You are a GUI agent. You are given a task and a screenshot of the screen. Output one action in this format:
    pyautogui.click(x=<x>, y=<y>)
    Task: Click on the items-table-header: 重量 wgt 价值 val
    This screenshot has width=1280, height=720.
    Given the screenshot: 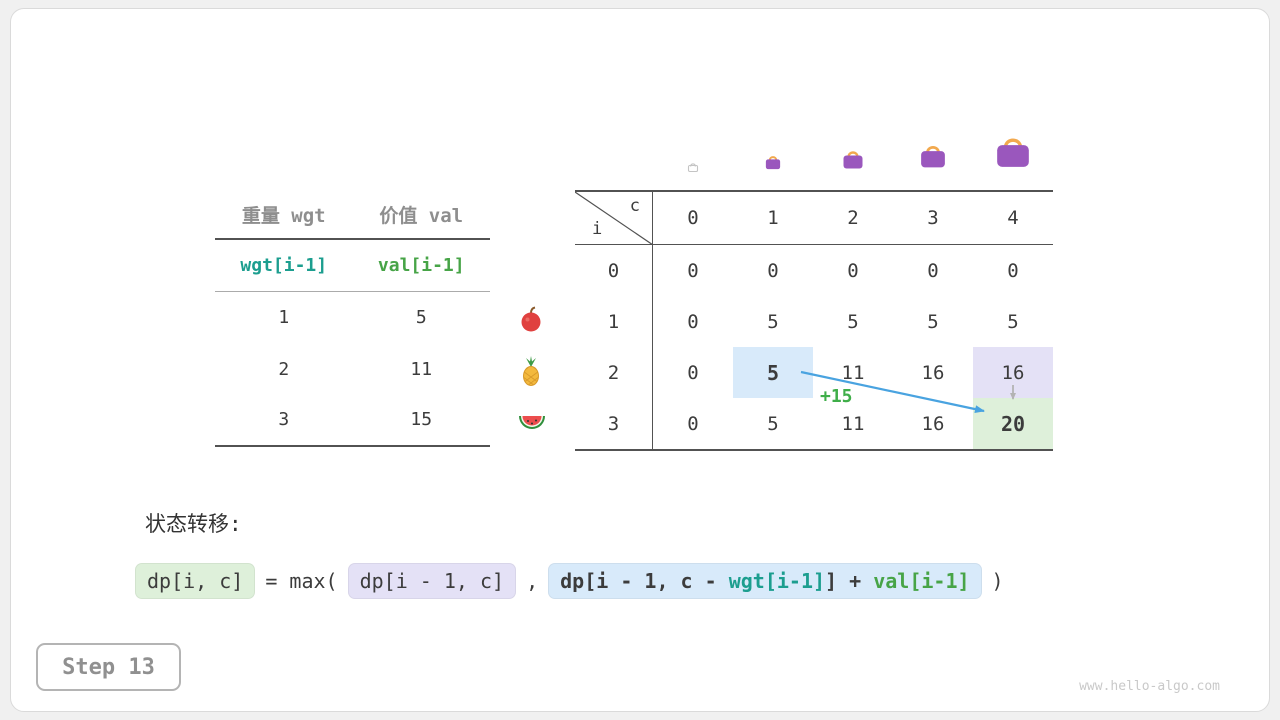 What is the action you would take?
    pyautogui.click(x=352, y=215)
    